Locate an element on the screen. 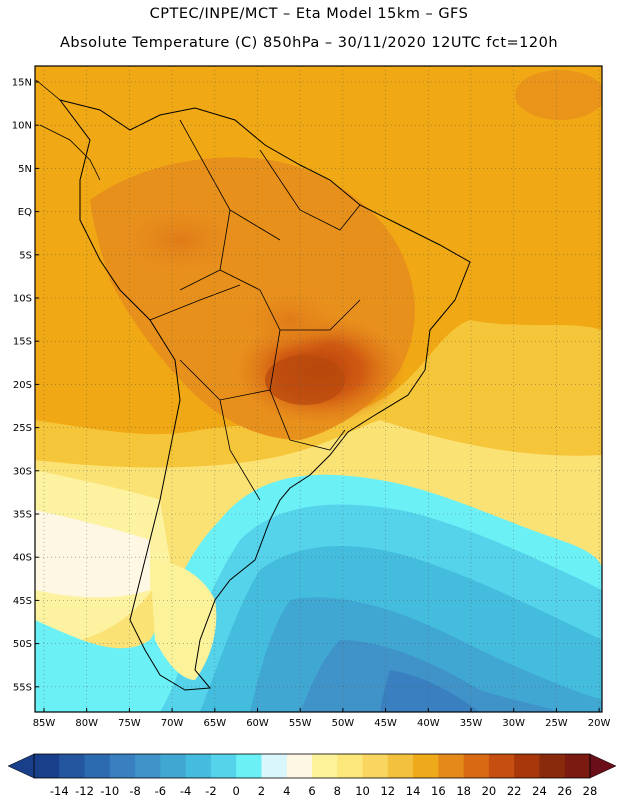  colorbar-tick-label: 26 is located at coordinates (564, 791).